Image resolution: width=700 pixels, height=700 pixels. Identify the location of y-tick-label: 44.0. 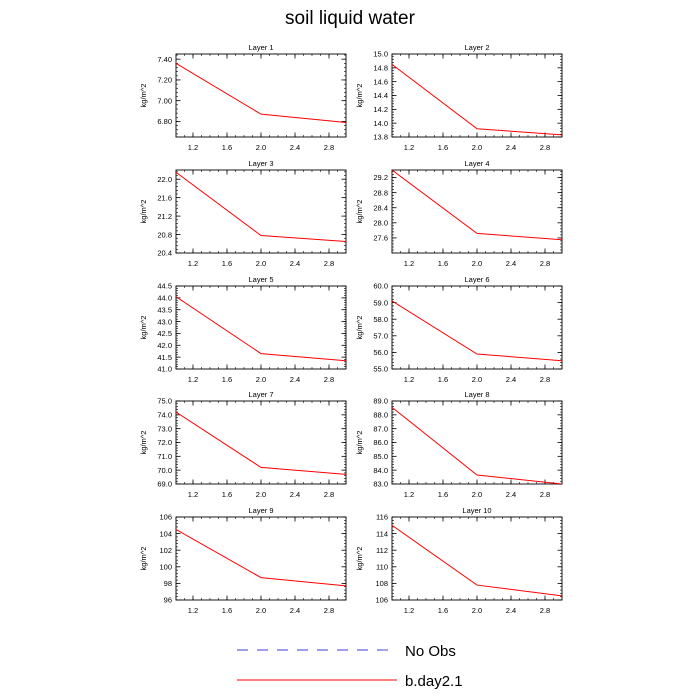
(164, 298).